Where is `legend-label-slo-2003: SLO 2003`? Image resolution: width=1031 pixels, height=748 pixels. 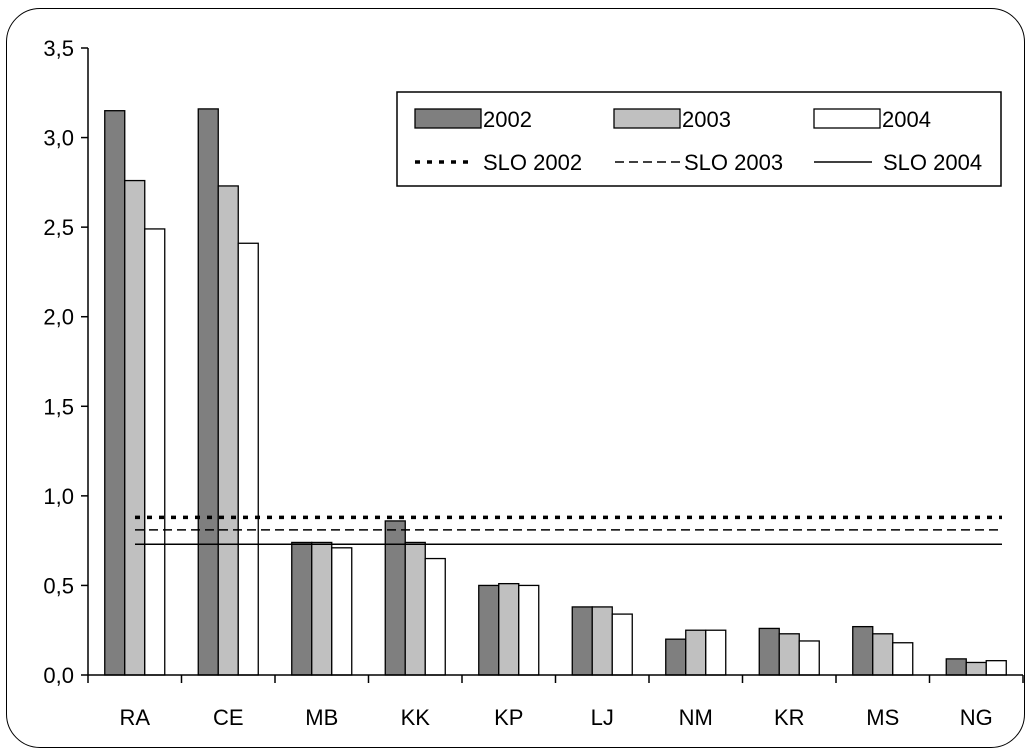 legend-label-slo-2003: SLO 2003 is located at coordinates (733, 162).